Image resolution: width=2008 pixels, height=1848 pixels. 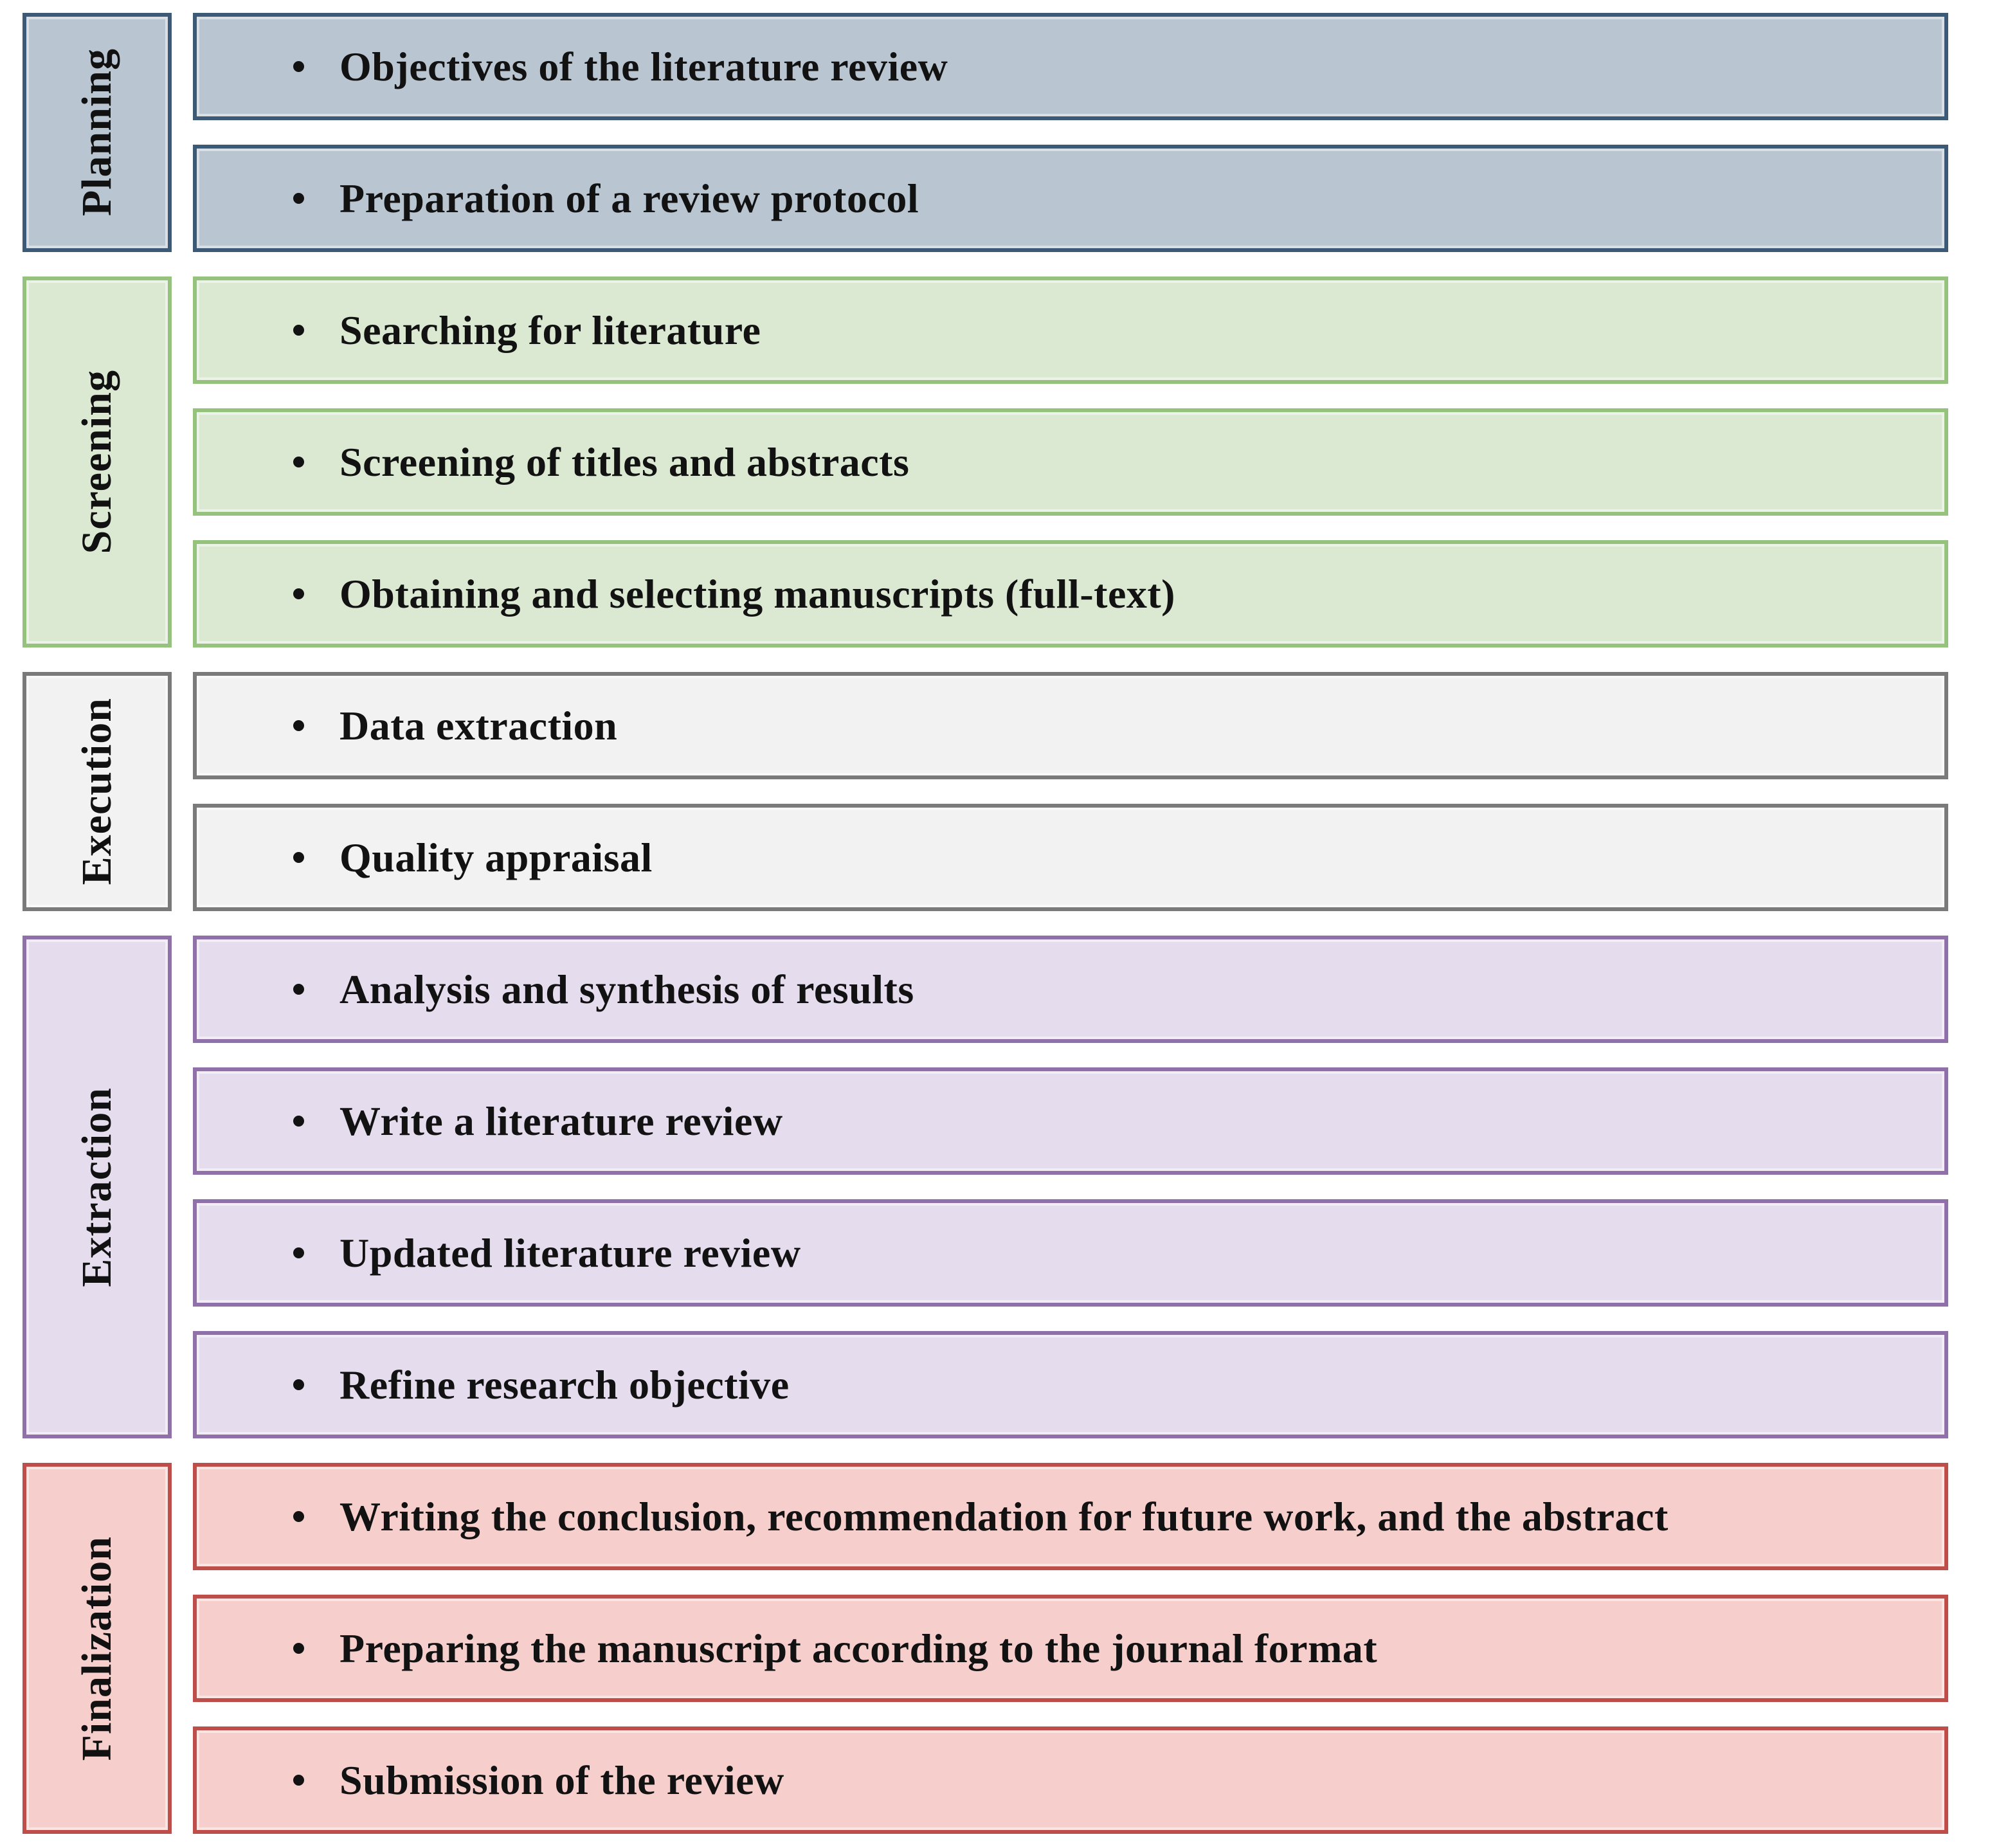 What do you see at coordinates (550, 330) in the screenshot?
I see `task-text: Searching for literature` at bounding box center [550, 330].